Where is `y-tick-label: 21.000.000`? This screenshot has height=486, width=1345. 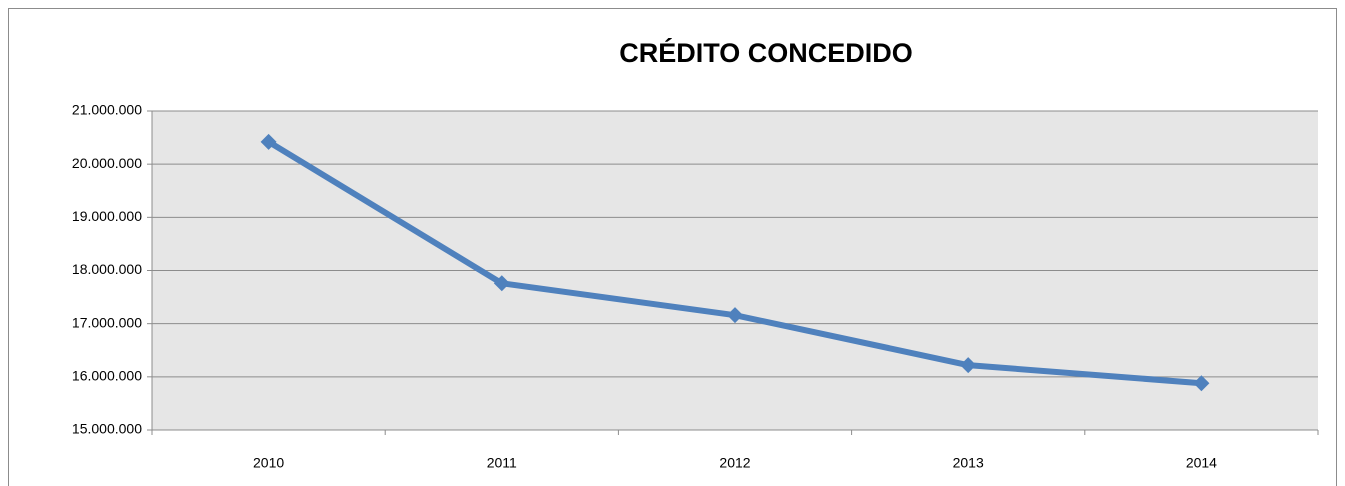 y-tick-label: 21.000.000 is located at coordinates (107, 110).